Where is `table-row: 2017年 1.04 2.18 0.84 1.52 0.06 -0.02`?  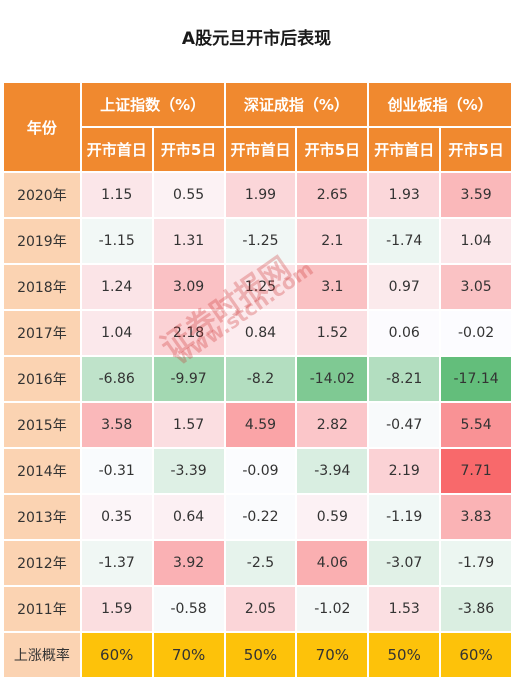
table-row: 2017年 1.04 2.18 0.84 1.52 0.06 -0.02 is located at coordinates (257, 333).